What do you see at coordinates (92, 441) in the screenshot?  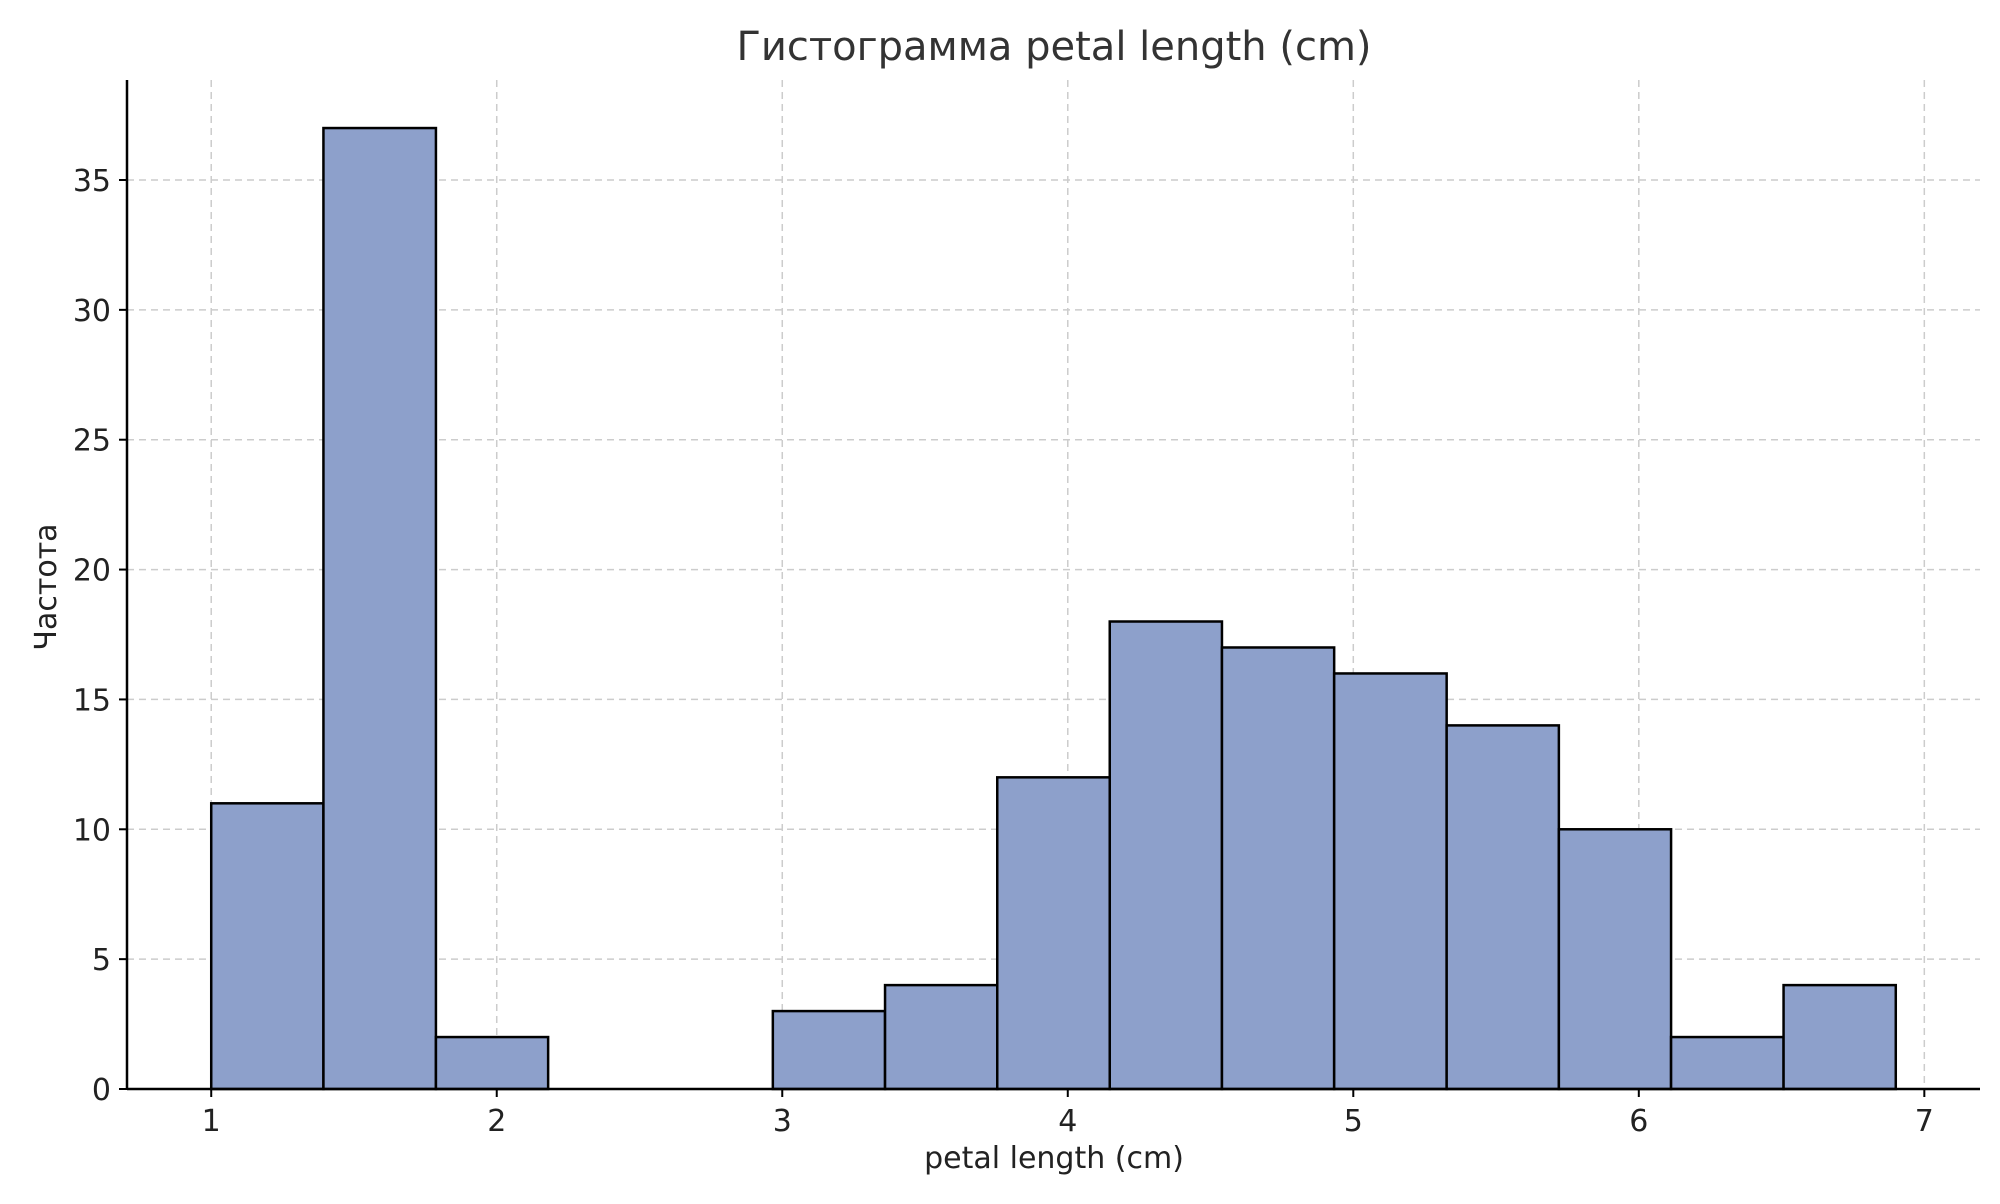 I see `y-tick-label: 25` at bounding box center [92, 441].